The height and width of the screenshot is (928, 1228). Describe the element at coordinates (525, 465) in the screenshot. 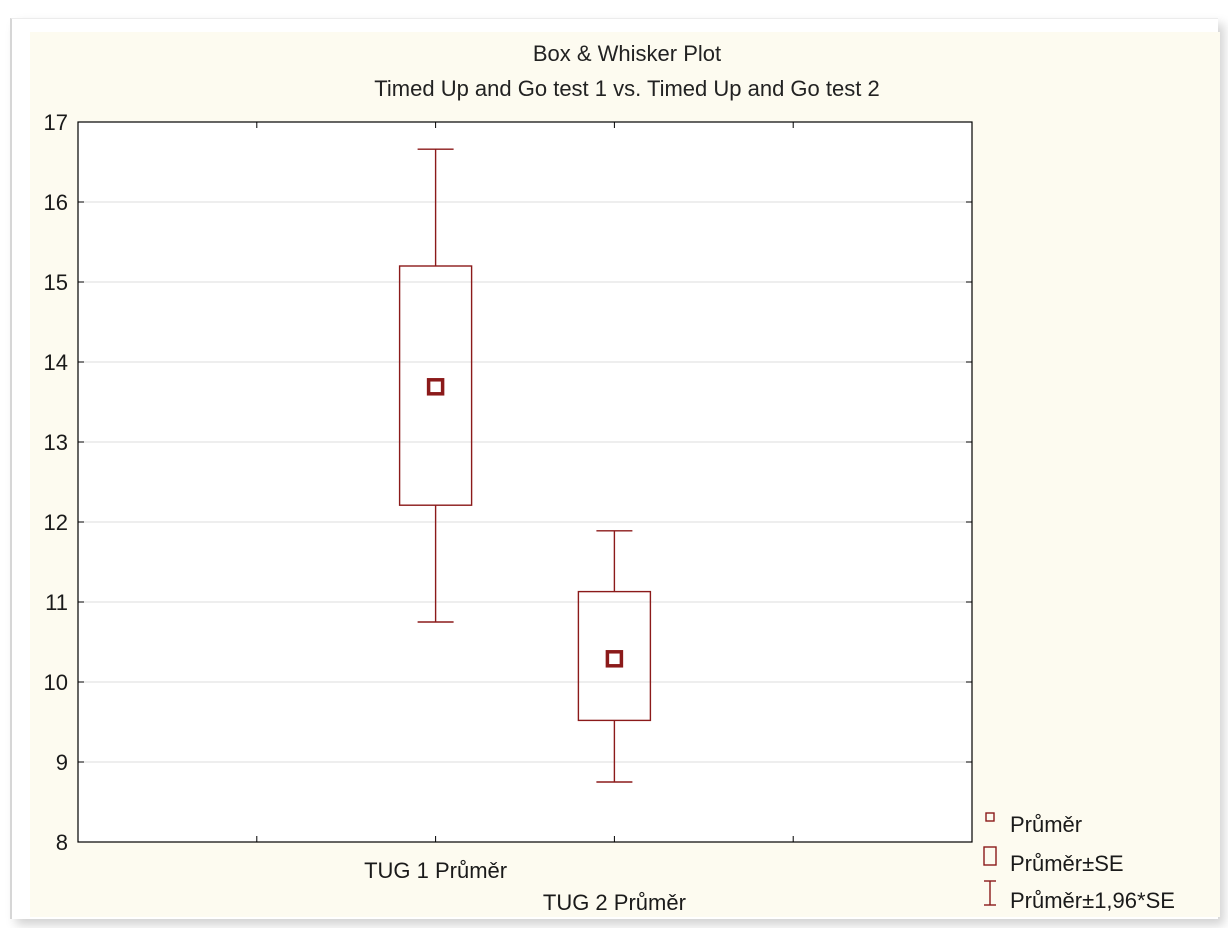

I see `box-series` at that location.